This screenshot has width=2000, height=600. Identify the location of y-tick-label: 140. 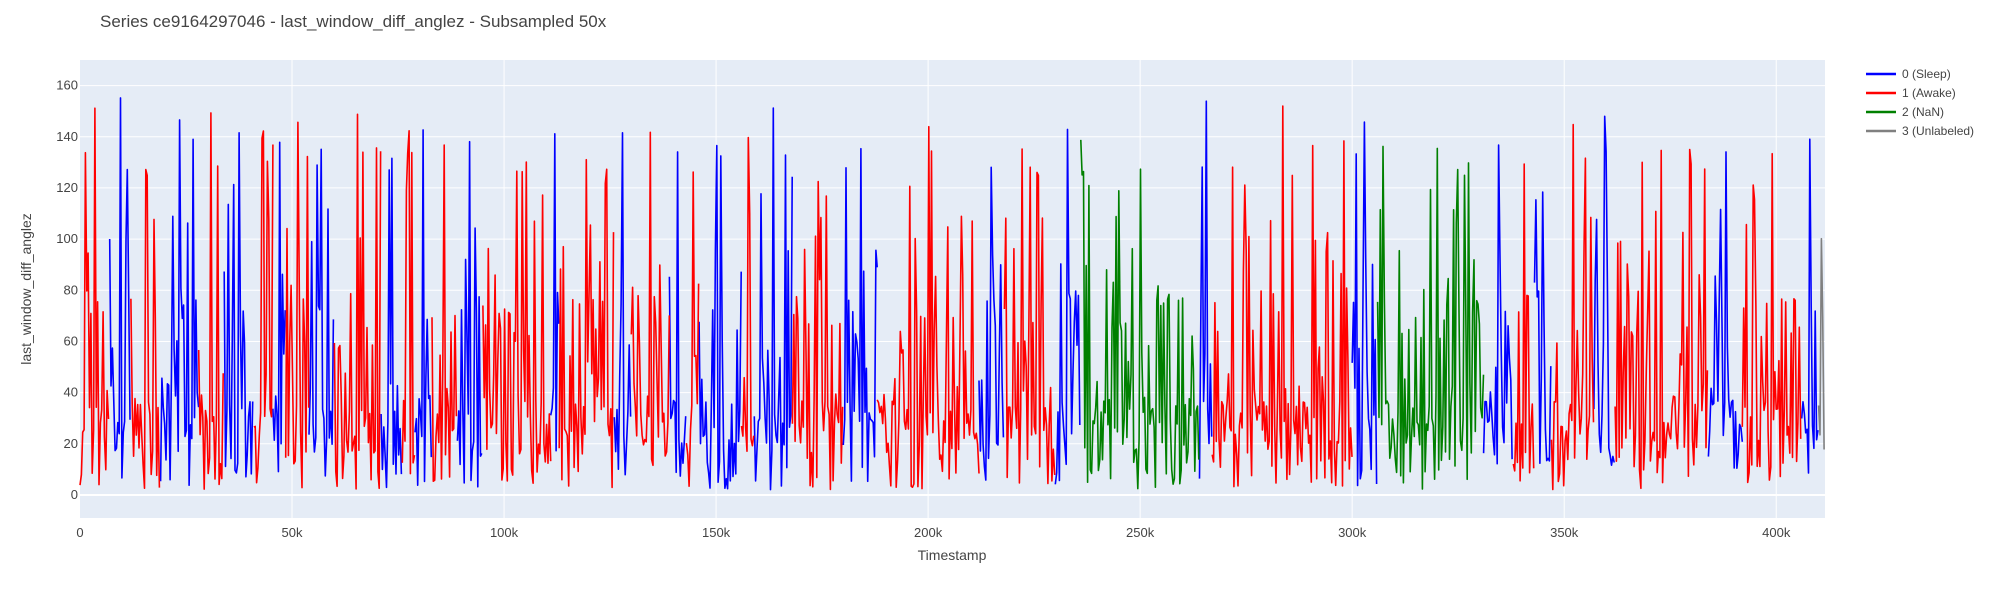
(67, 136).